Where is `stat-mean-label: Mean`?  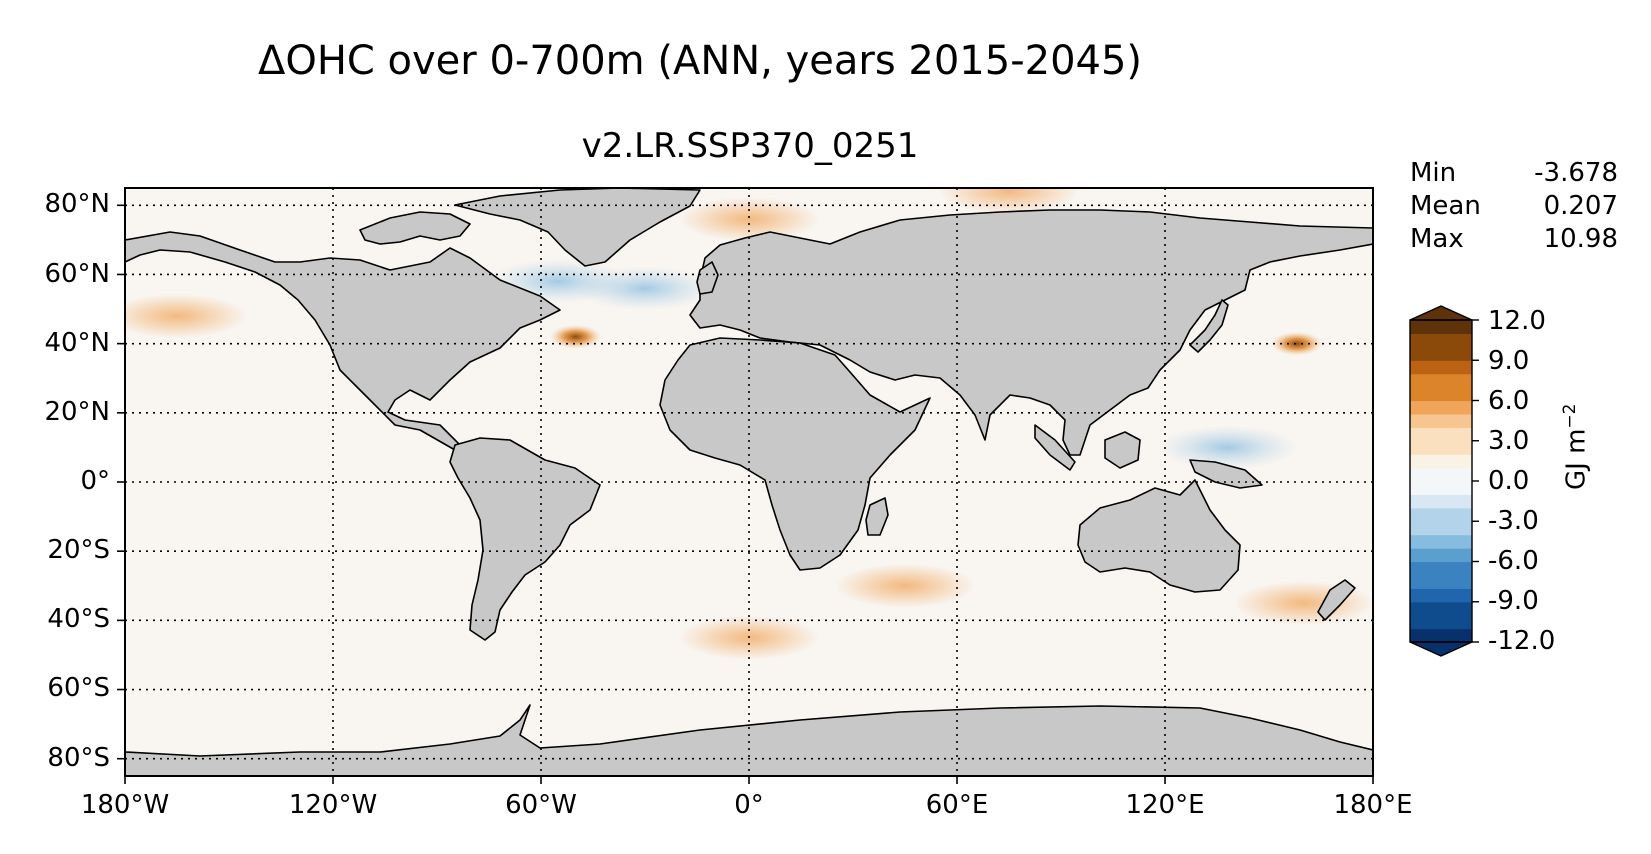 stat-mean-label: Mean is located at coordinates (1445, 206).